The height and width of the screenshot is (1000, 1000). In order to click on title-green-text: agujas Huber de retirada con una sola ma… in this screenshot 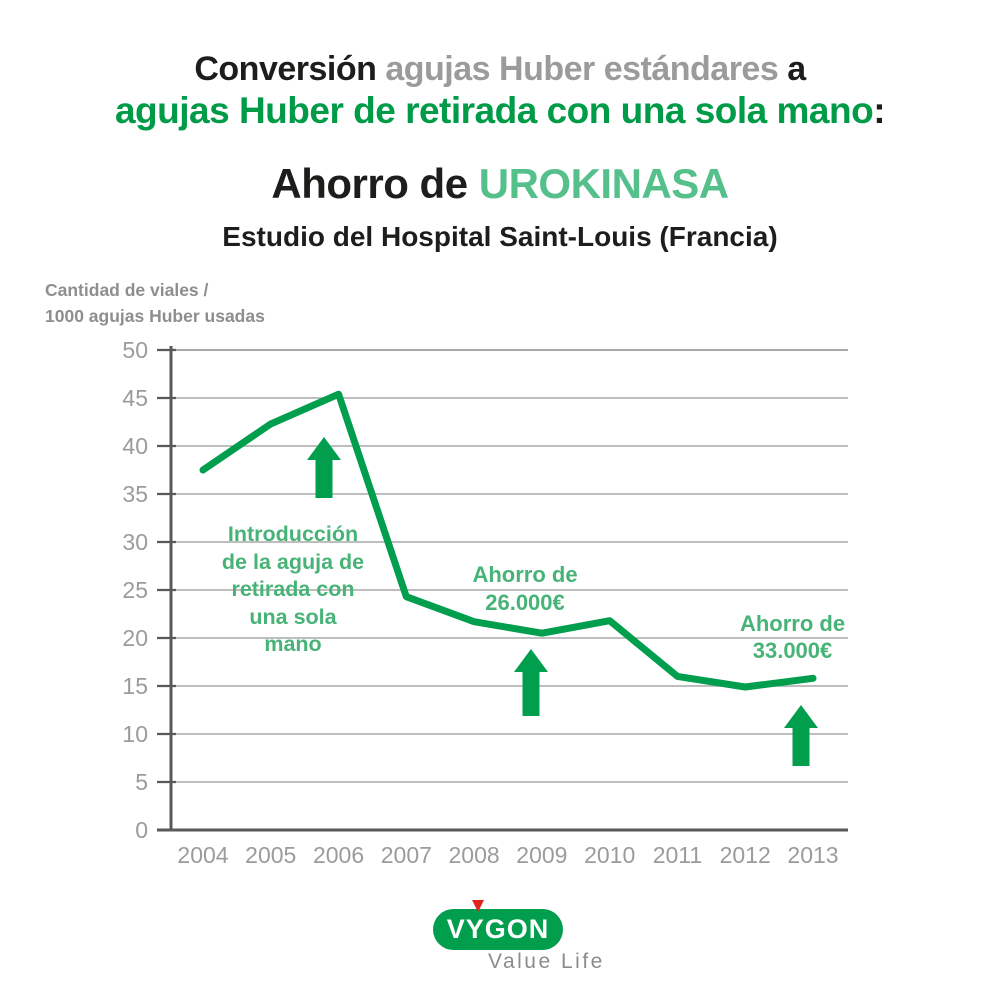, I will do `click(494, 110)`.